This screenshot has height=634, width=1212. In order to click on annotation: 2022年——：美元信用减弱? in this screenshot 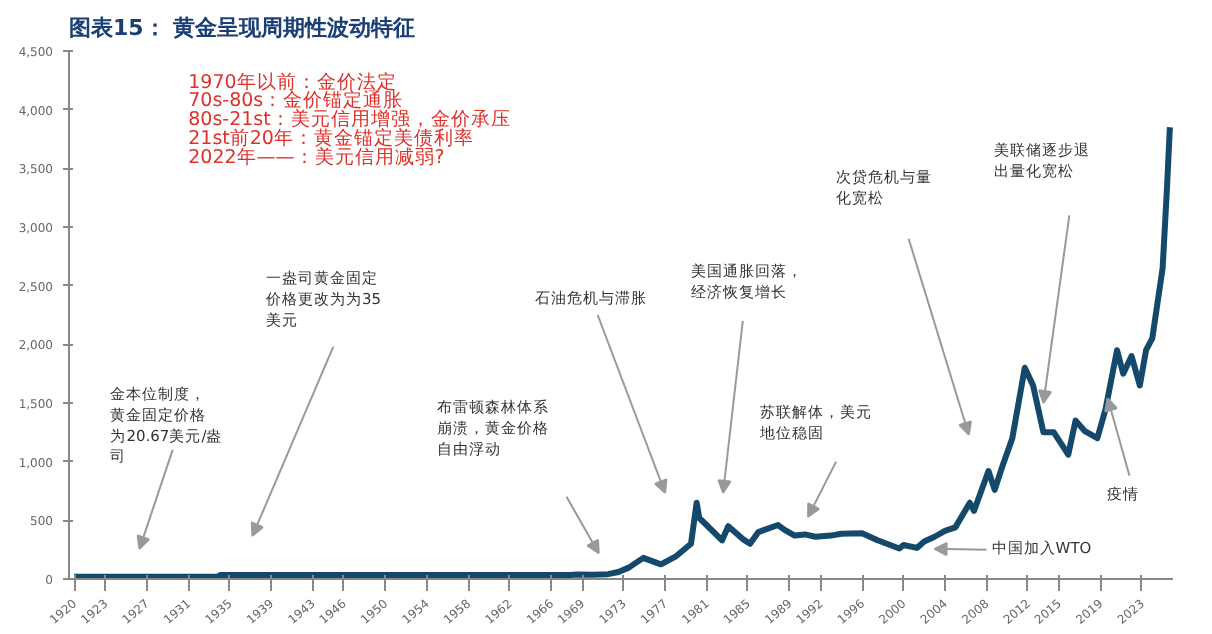, I will do `click(316, 156)`.